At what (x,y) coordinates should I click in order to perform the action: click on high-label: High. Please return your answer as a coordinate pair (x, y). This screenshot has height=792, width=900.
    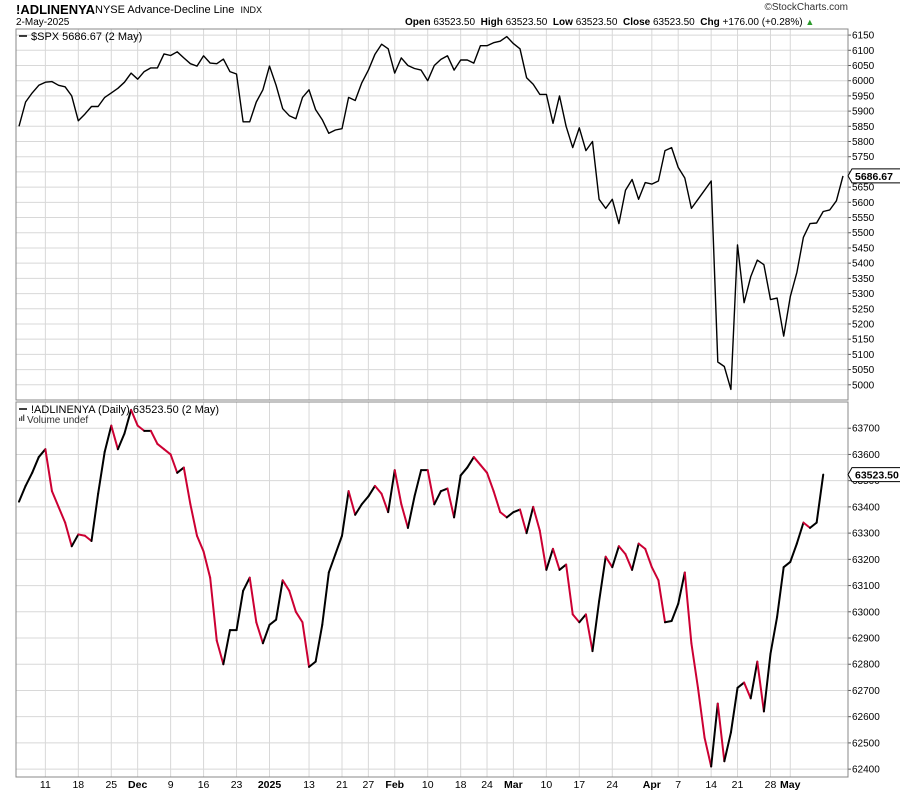
    Looking at the image, I should click on (491, 22).